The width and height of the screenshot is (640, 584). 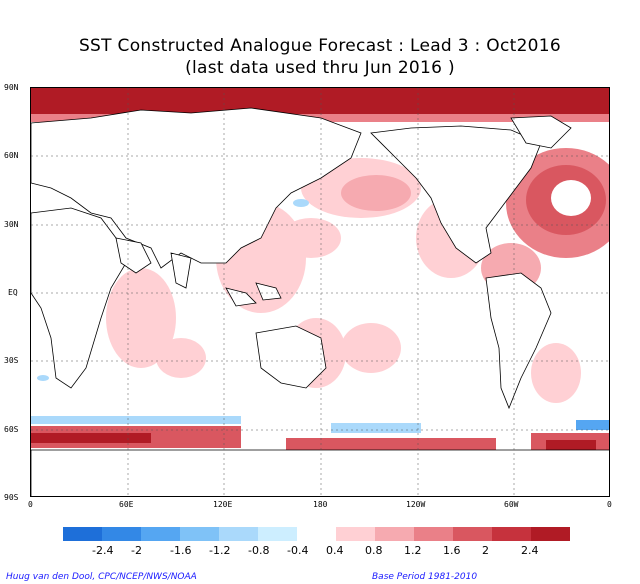 I want to click on colorbar-tick-label: 0.4, so click(x=335, y=550).